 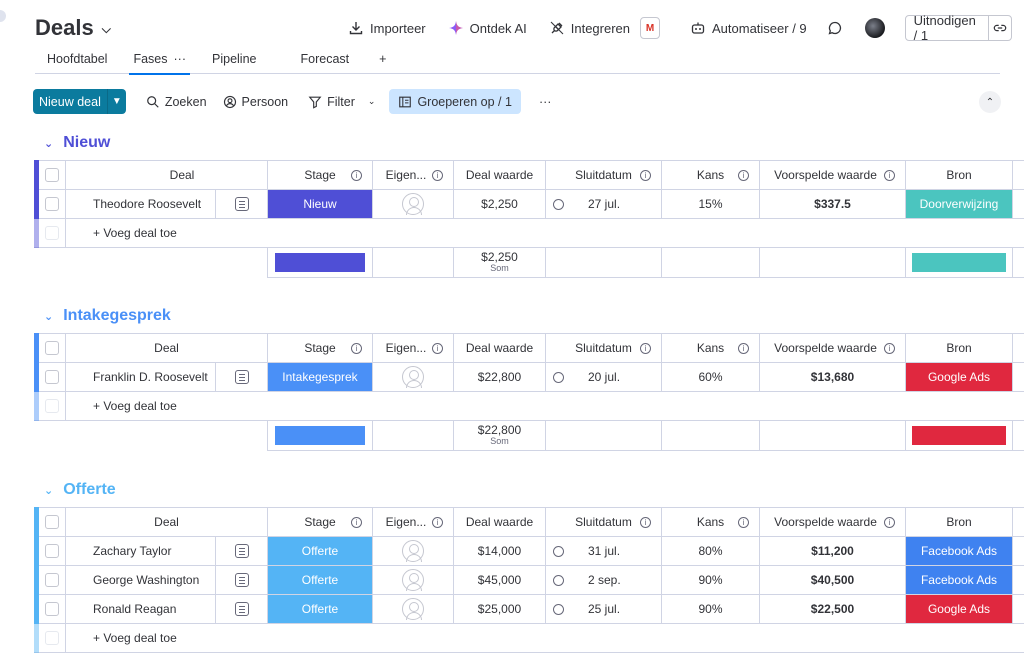 What do you see at coordinates (710, 204) in the screenshot?
I see `chance-cell: 15%` at bounding box center [710, 204].